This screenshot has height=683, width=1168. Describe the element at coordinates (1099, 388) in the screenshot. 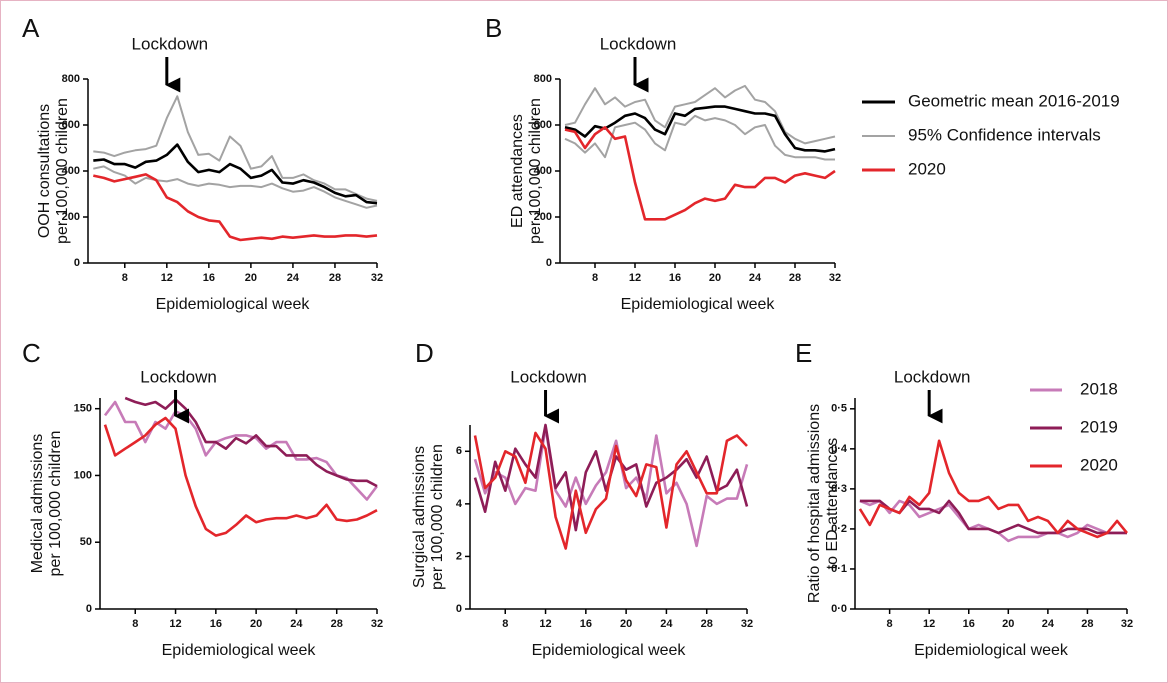

I see `legend-label: 2018` at that location.